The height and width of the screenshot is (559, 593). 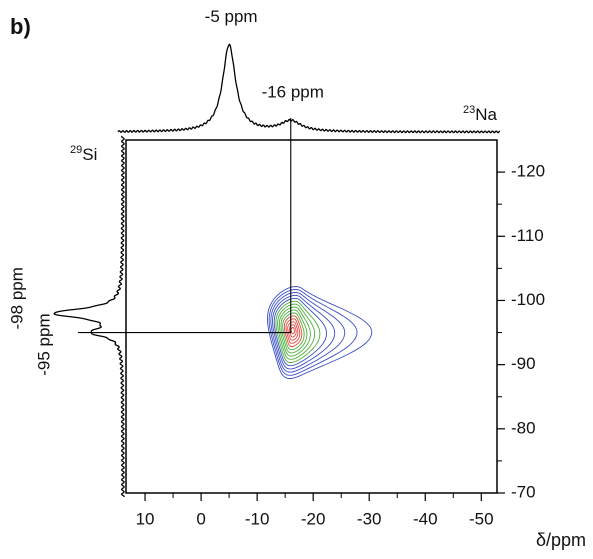 What do you see at coordinates (76, 150) in the screenshot?
I see `nucleus-mass: 29` at bounding box center [76, 150].